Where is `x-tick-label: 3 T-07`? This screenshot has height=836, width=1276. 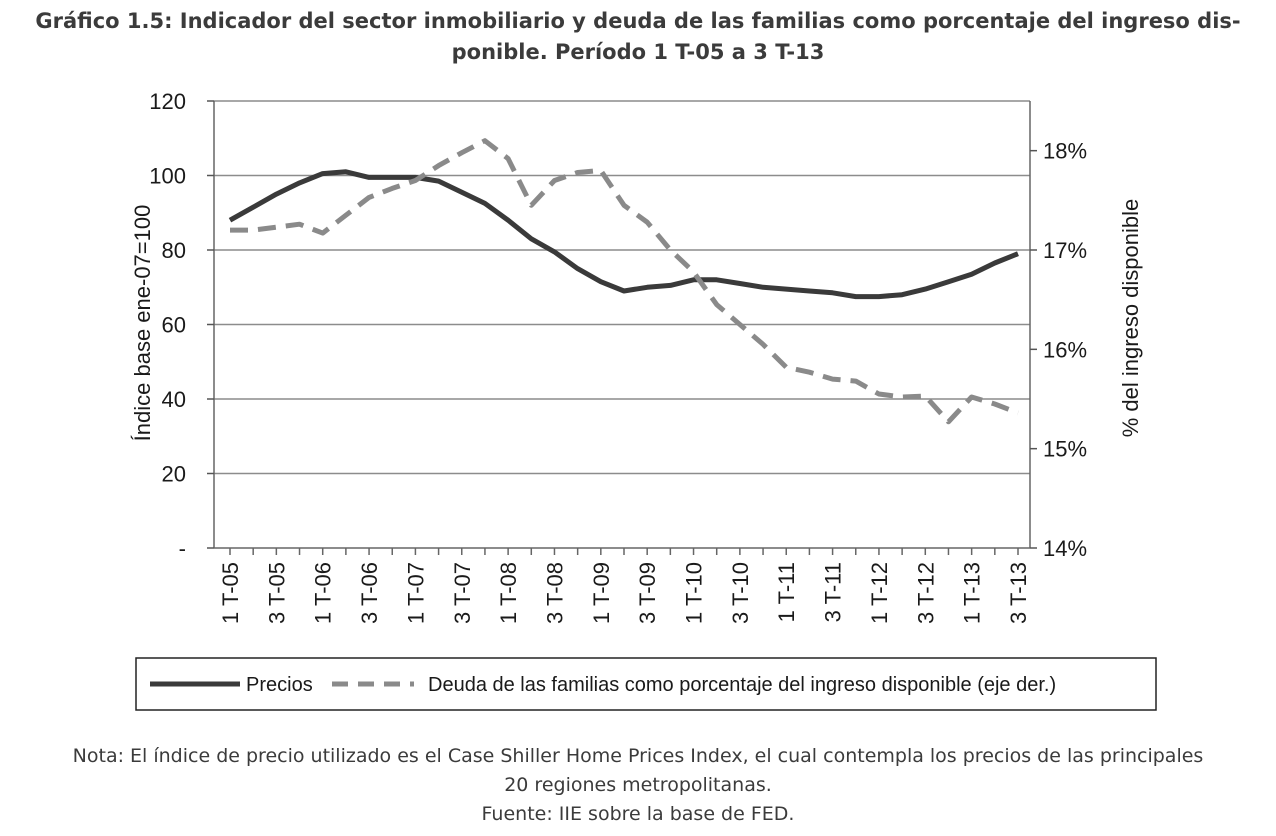 x-tick-label: 3 T-07 is located at coordinates (462, 593).